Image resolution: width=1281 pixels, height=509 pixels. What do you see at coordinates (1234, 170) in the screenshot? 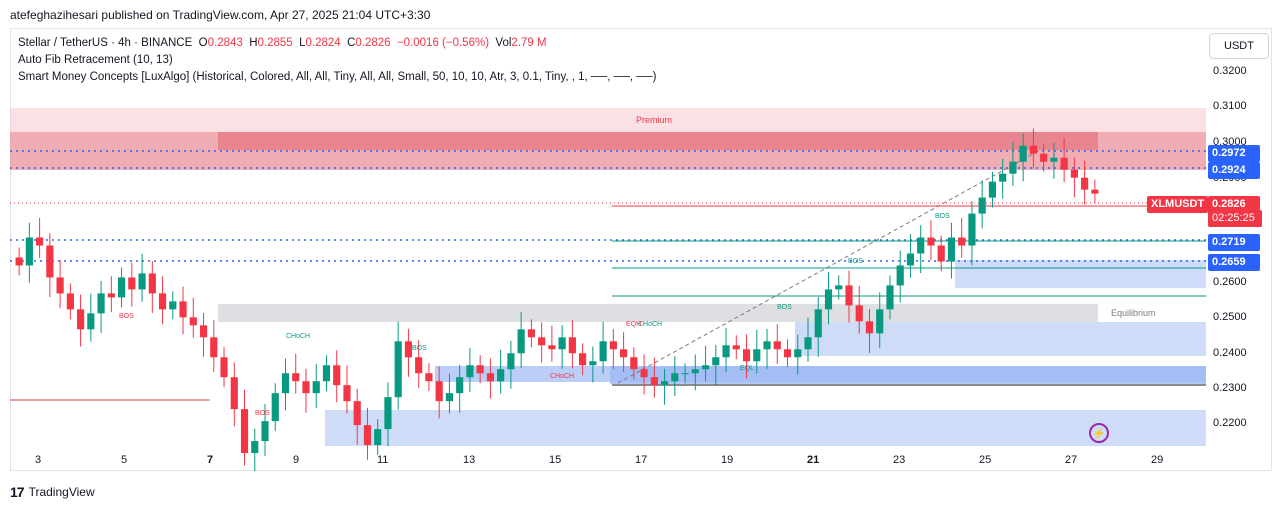
I see `fib-level-tag: 0.2924` at bounding box center [1234, 170].